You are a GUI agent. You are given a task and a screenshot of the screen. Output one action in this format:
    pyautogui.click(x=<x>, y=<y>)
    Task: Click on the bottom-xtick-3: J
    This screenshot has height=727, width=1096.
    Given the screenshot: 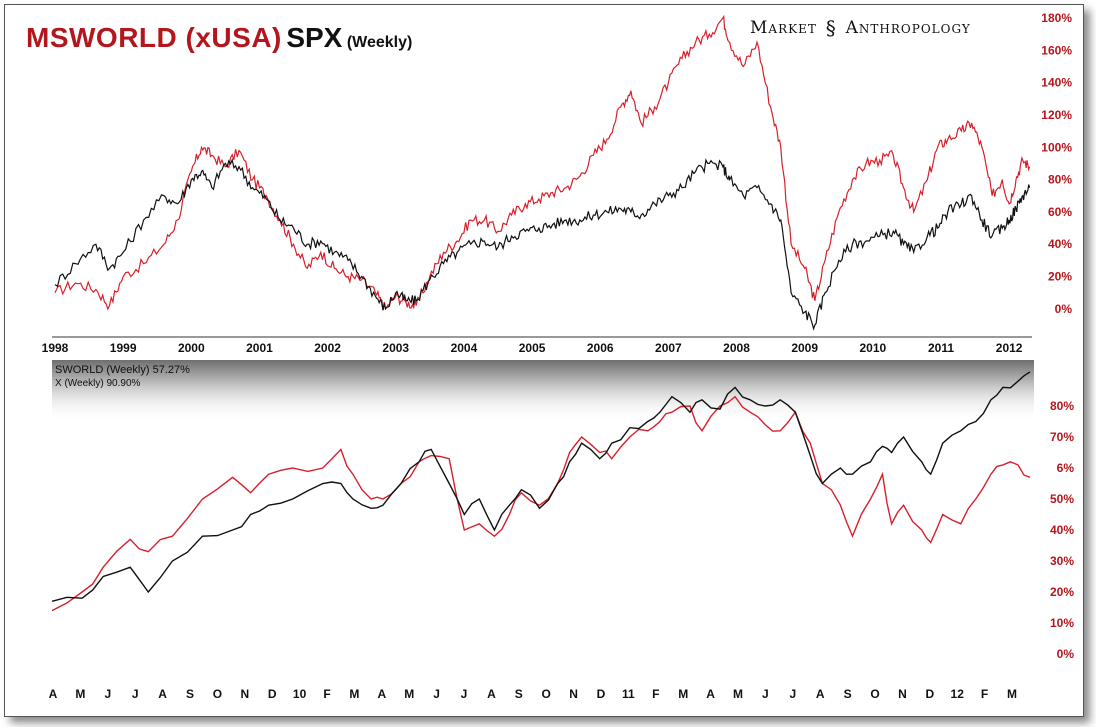 What is the action you would take?
    pyautogui.click(x=135, y=694)
    